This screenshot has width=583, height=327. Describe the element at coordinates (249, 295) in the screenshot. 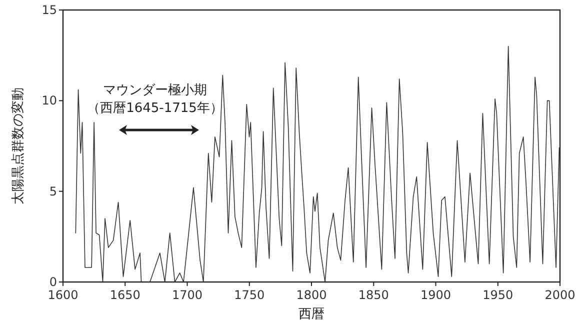

I see `x-tick-label: 1750` at that location.